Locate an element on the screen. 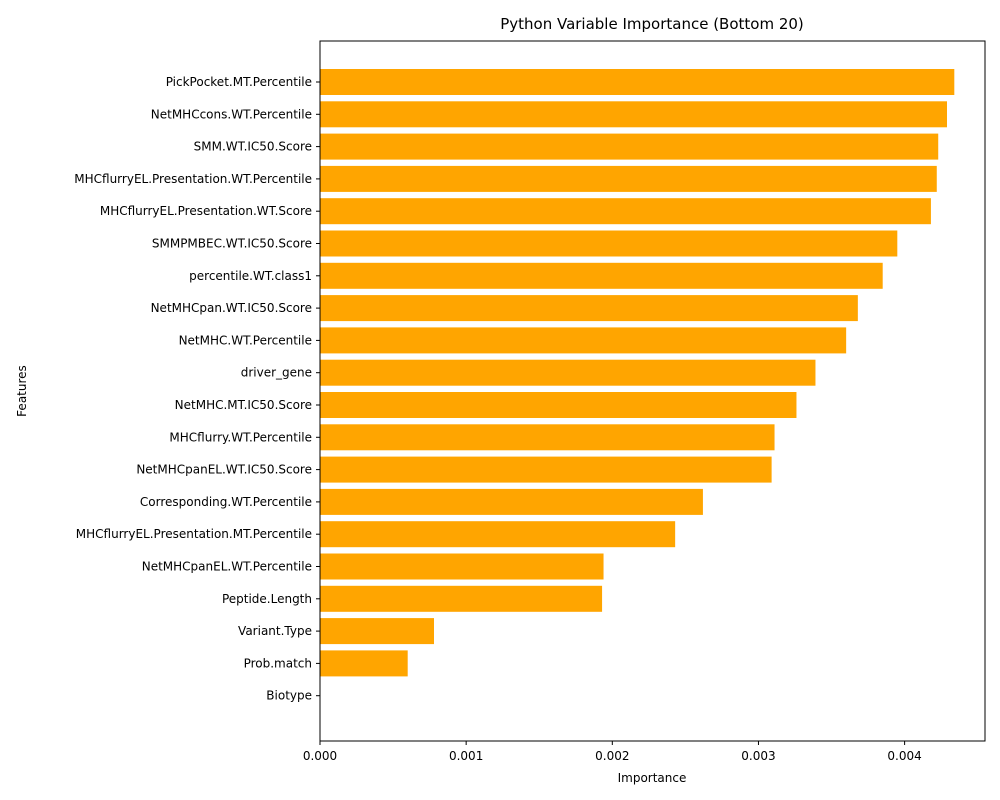 Image resolution: width=1000 pixels, height=800 pixels. y-tick-label: PickPocket.MT.Percentile is located at coordinates (239, 82).